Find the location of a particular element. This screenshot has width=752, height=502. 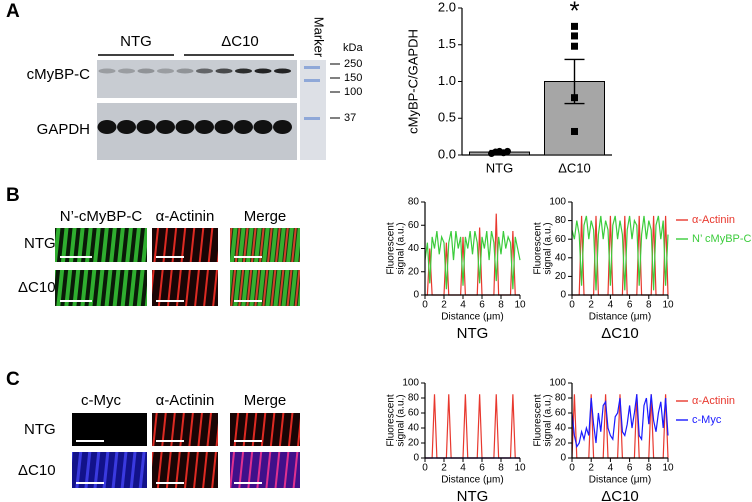

blot-row: GAPDH is located at coordinates (63, 129).